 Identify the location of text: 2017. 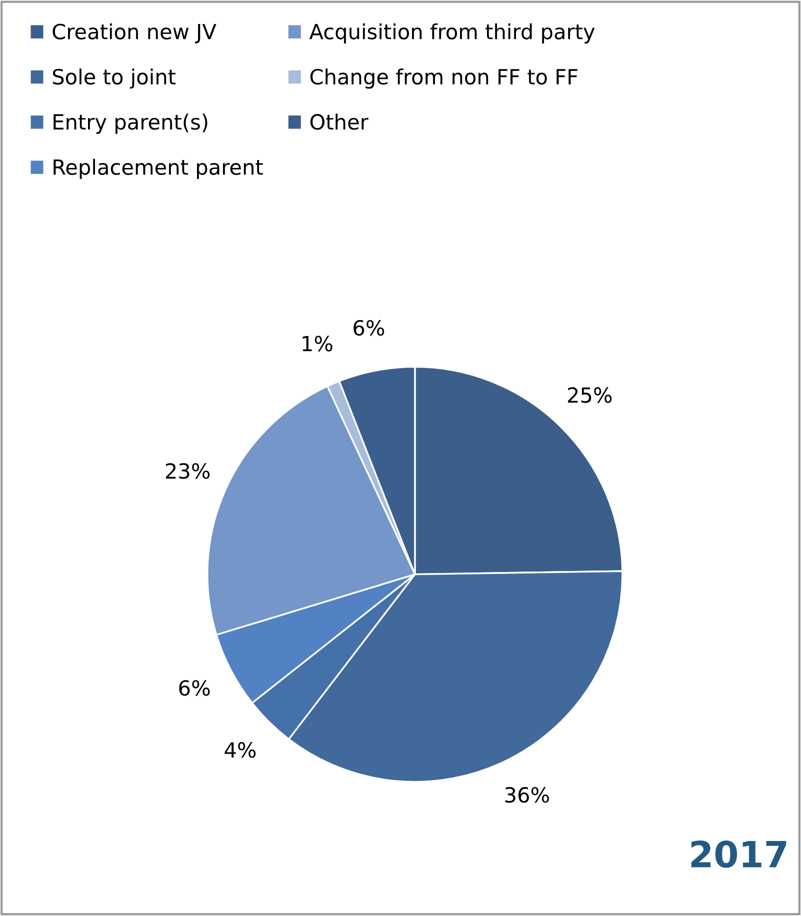
(738, 854).